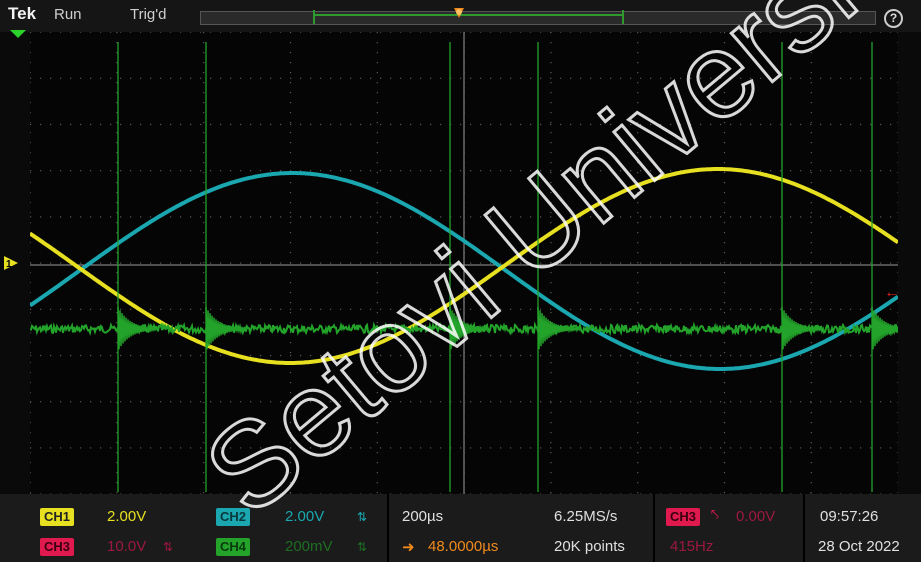 The width and height of the screenshot is (921, 562). Describe the element at coordinates (314, 17) in the screenshot. I see `record-window-left-edge` at that location.